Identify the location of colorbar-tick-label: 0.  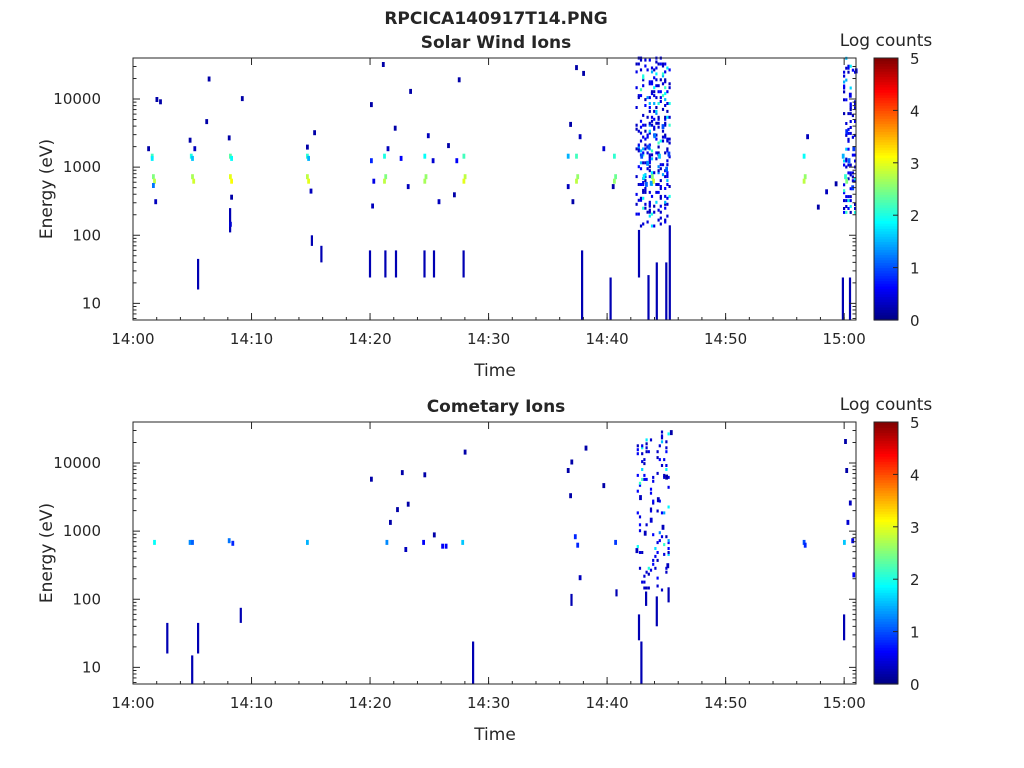
(915, 321).